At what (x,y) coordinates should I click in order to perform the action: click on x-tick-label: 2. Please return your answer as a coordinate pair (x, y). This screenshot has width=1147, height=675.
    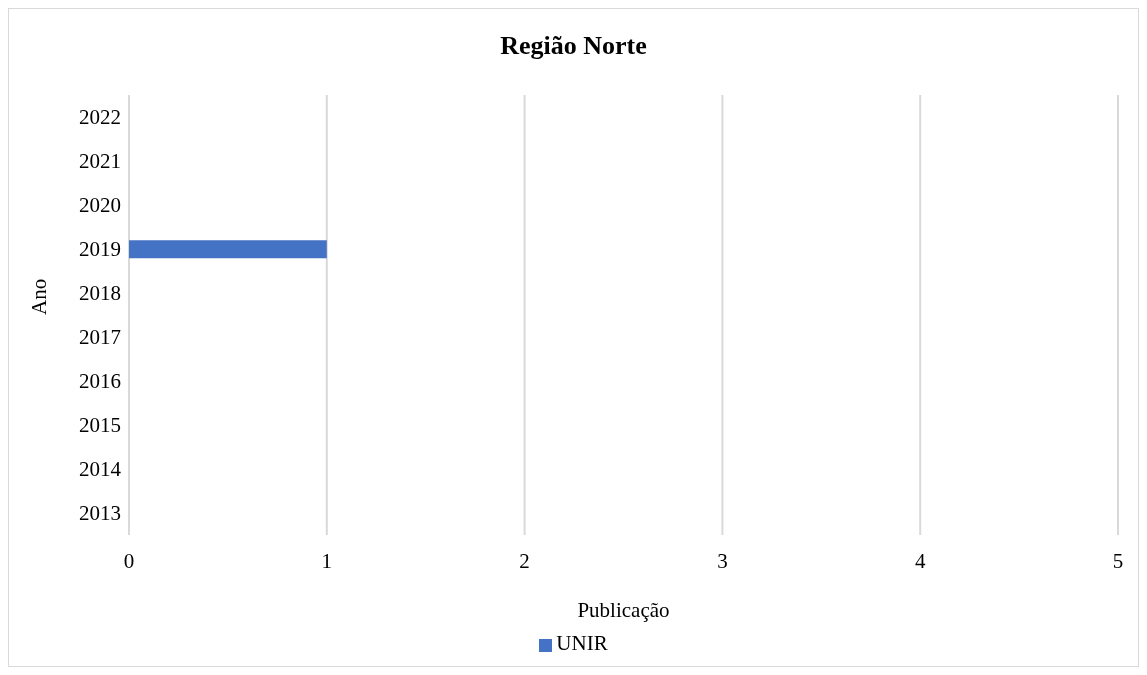
    Looking at the image, I should click on (524, 560).